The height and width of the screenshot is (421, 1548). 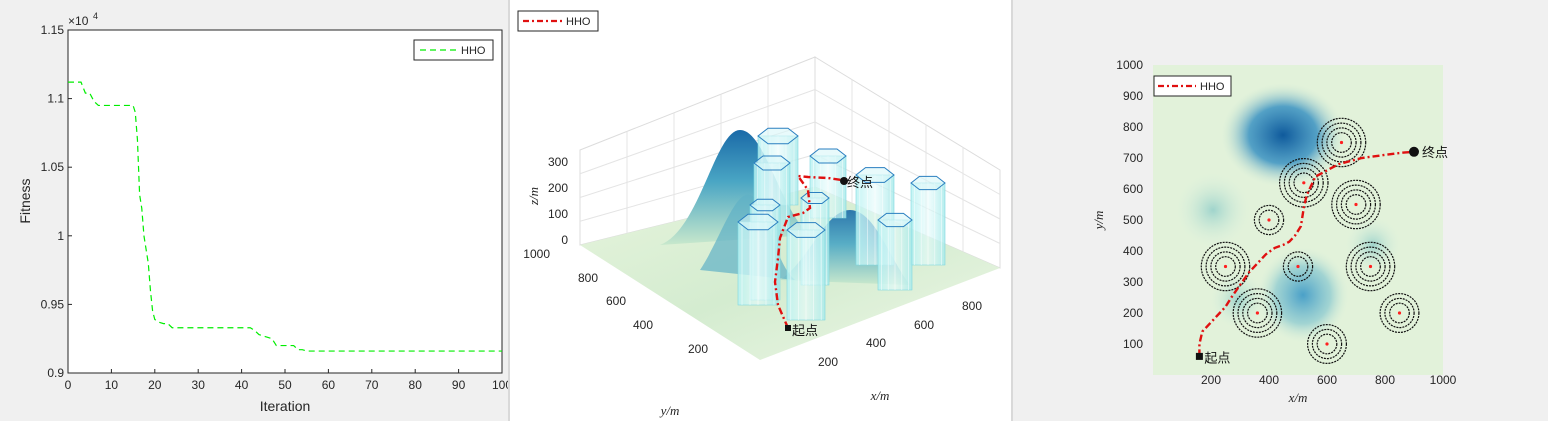 What do you see at coordinates (285, 385) in the screenshot?
I see `x-tick-label: 50` at bounding box center [285, 385].